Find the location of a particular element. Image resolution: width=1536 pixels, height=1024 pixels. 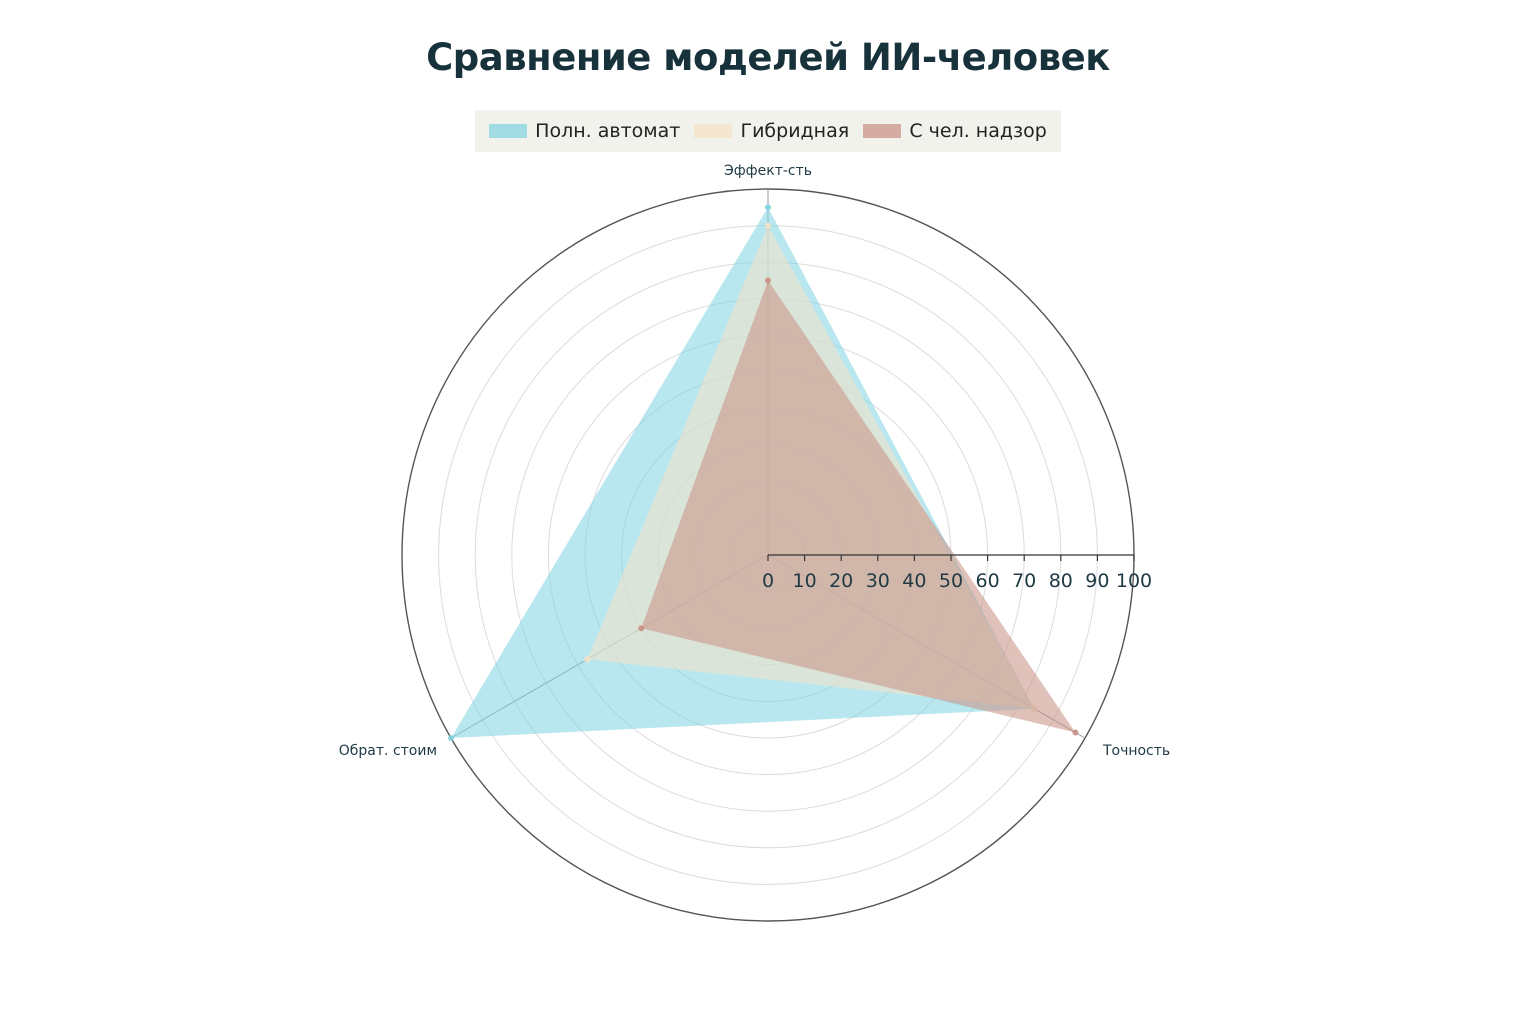

legend: Полн. автомат Гибридная С чел. надзор is located at coordinates (768, 131).